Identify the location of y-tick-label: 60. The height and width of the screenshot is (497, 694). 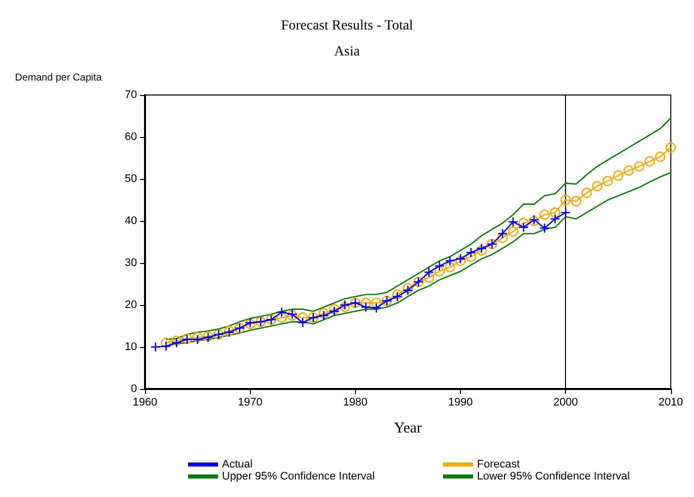
(130, 137).